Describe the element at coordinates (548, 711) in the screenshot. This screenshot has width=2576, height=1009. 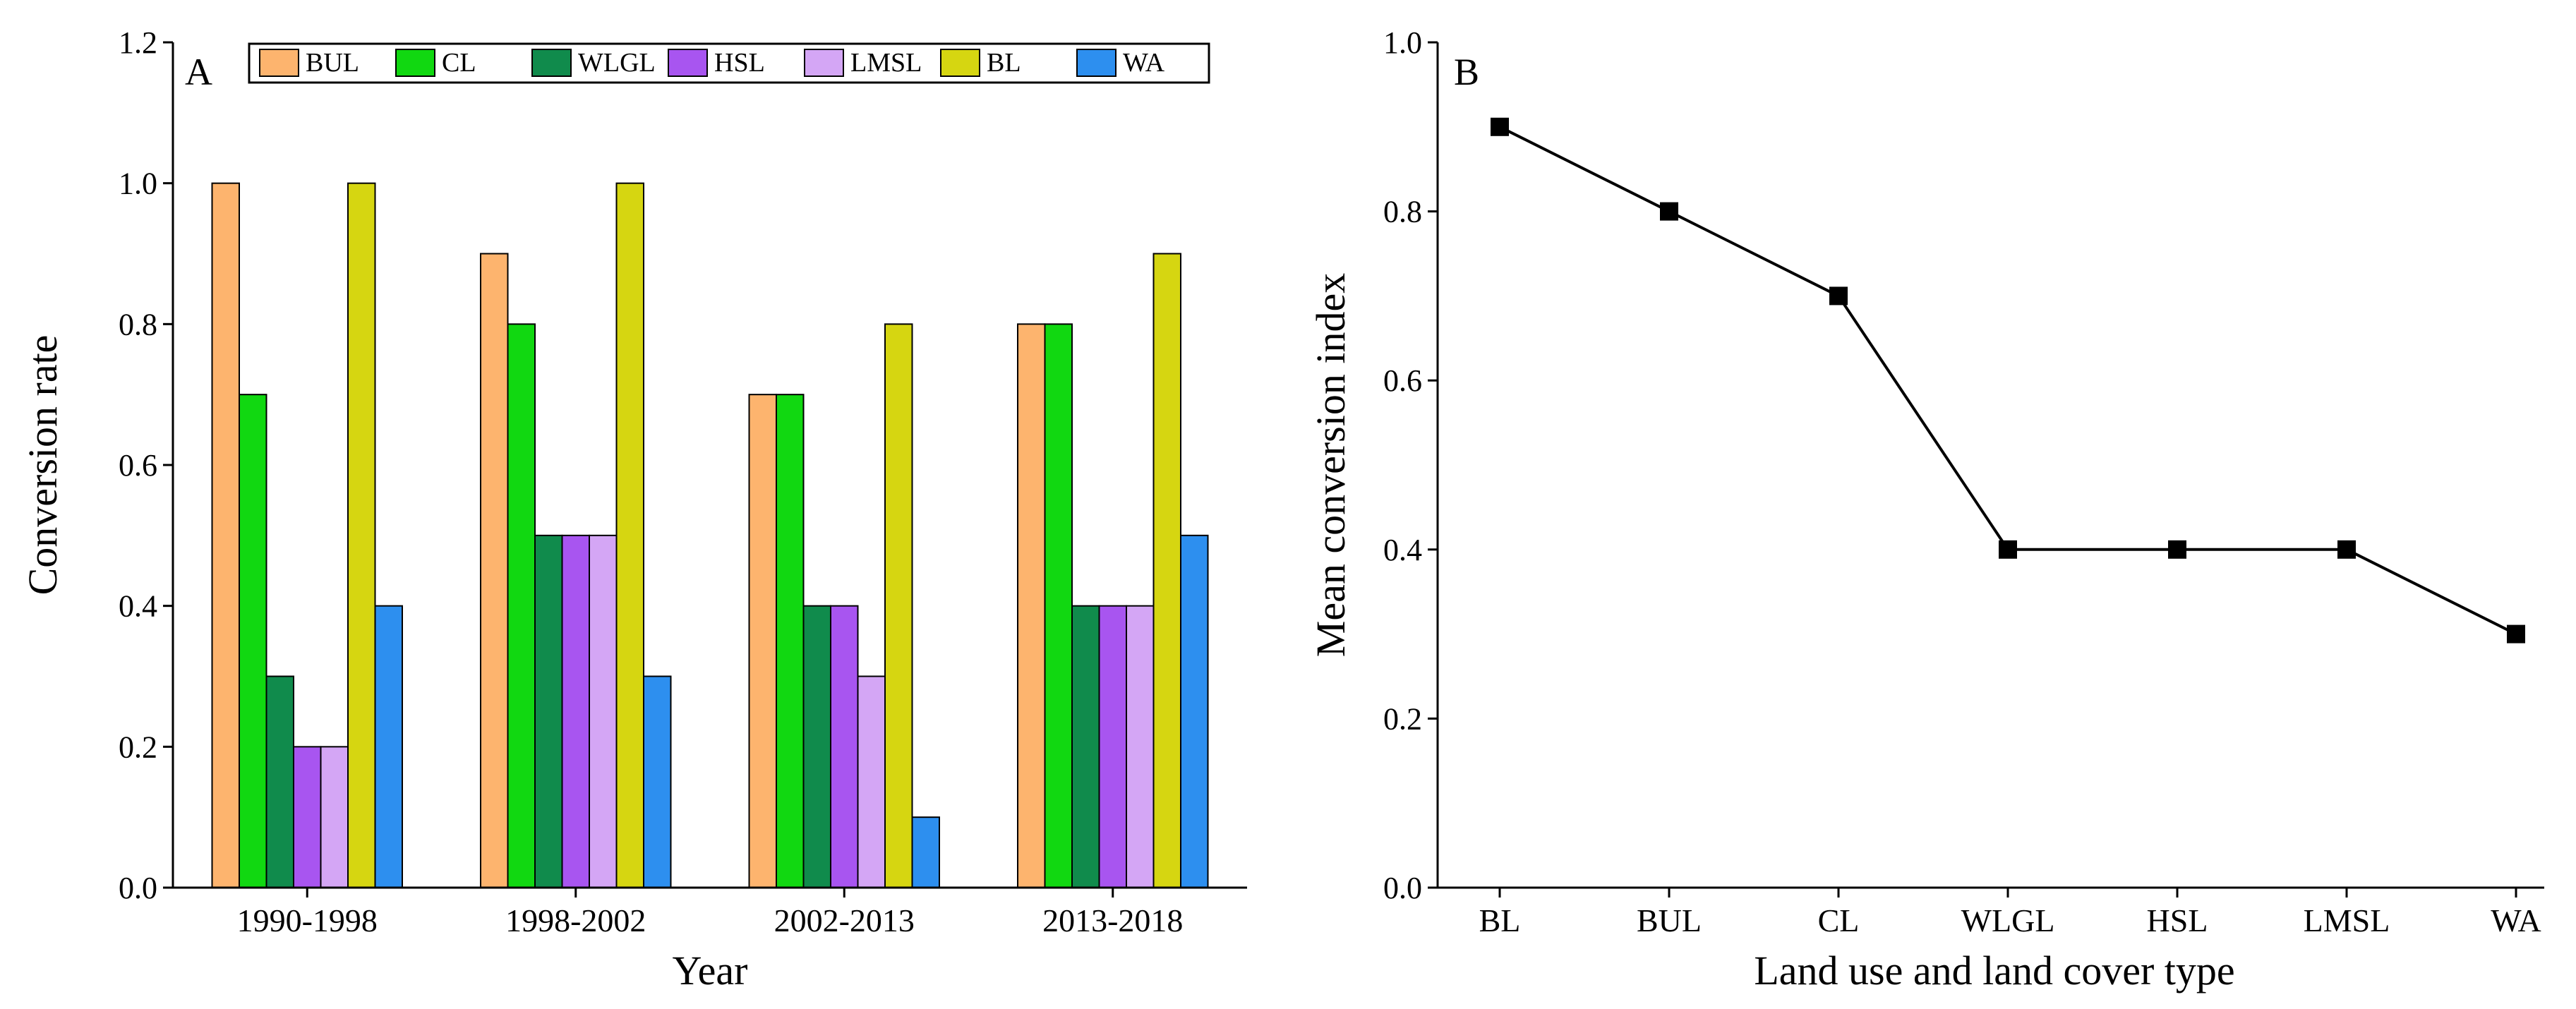
I see `bar-wlgl-1998-2002` at that location.